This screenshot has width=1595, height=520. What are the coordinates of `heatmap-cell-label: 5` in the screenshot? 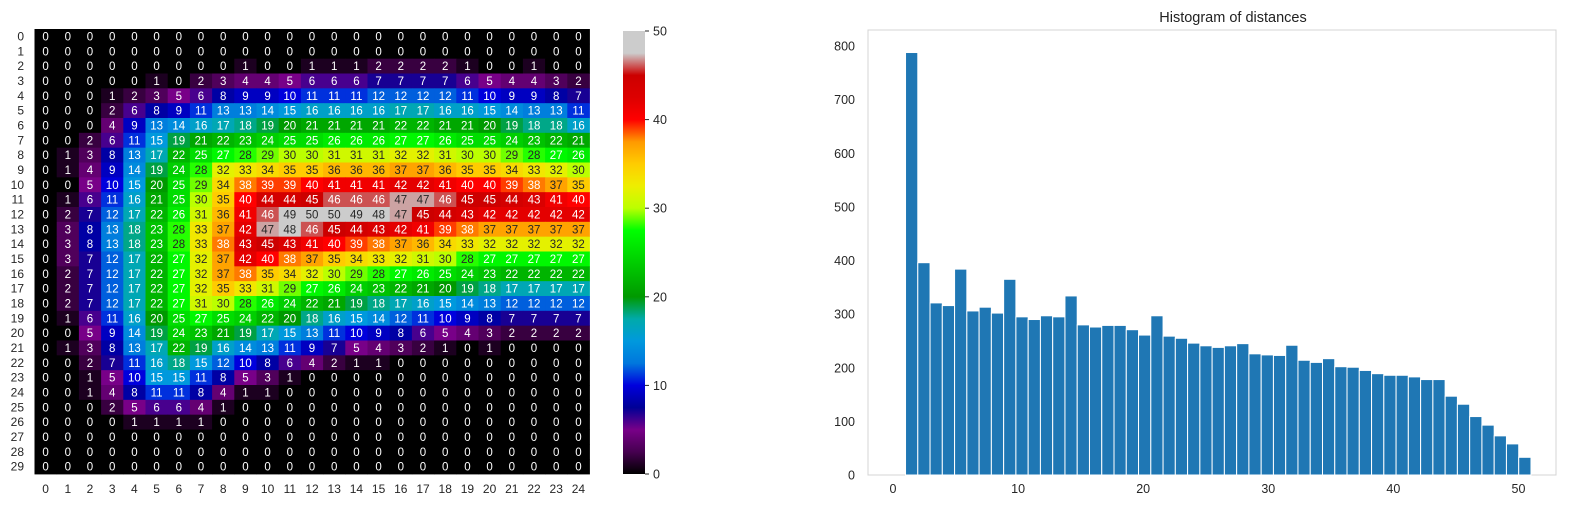 It's located at (489, 82).